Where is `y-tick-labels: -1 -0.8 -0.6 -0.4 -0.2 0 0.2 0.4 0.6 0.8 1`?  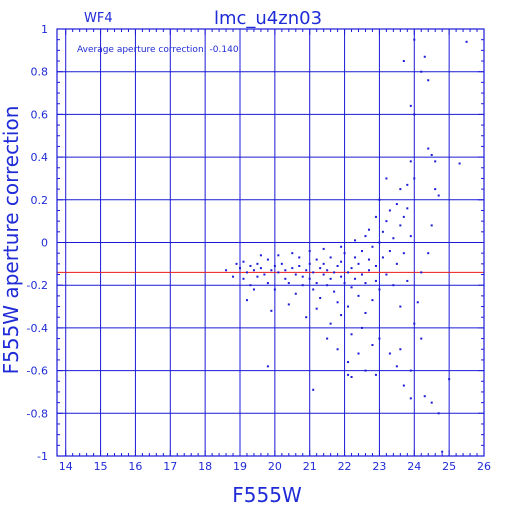
y-tick-labels: -1 -0.8 -0.6 -0.4 -0.2 0 0.2 0.4 0.6 0.8 1 is located at coordinates (37, 243).